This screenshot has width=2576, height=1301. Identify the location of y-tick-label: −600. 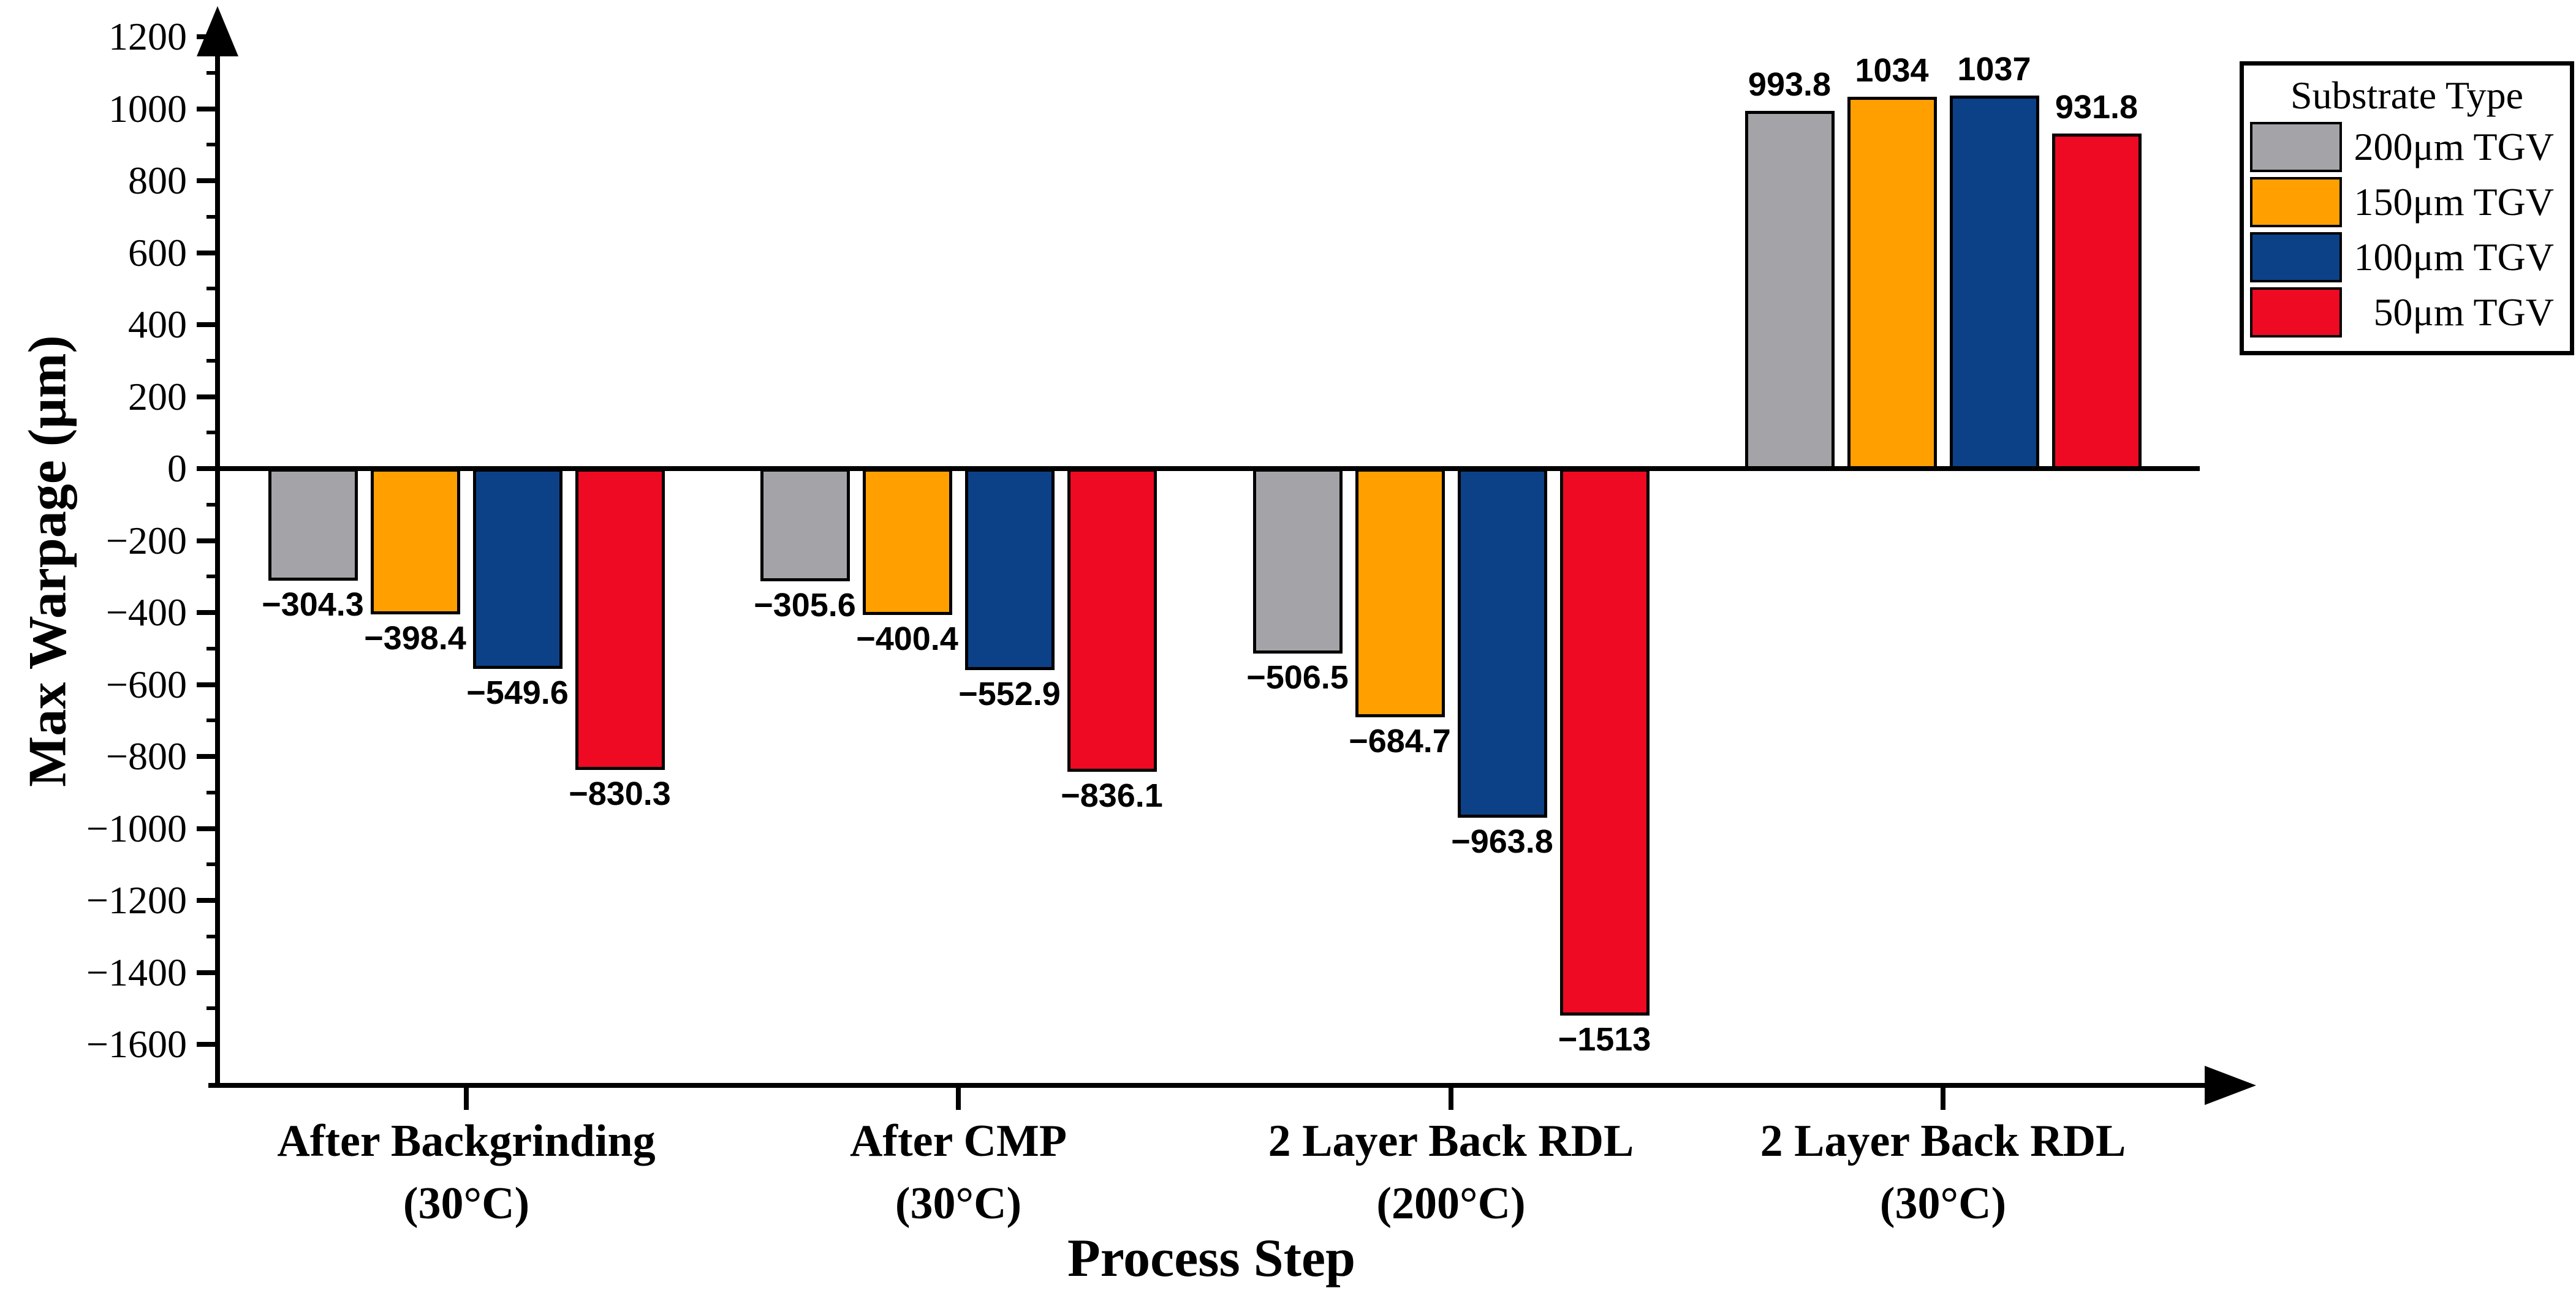
(146, 684).